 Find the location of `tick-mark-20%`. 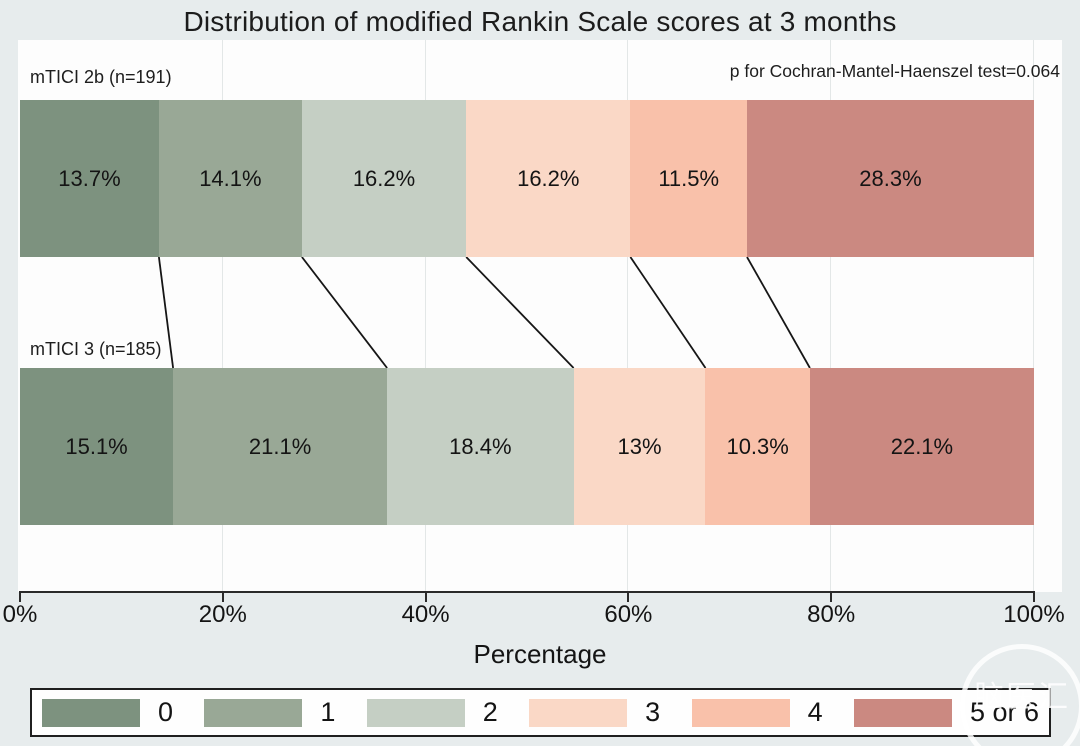

tick-mark-20% is located at coordinates (222, 597).